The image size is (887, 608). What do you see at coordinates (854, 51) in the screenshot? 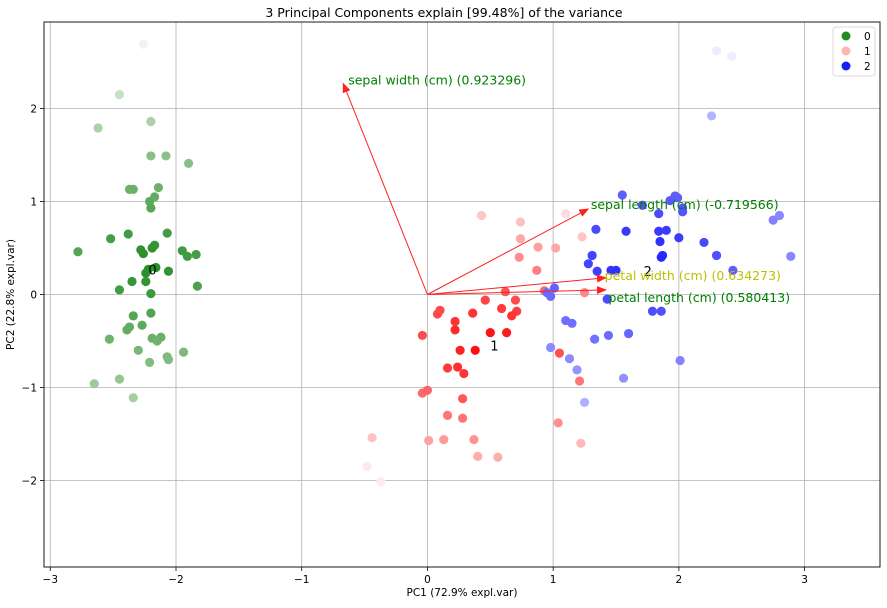
I see `legend: 0 1 2` at bounding box center [854, 51].